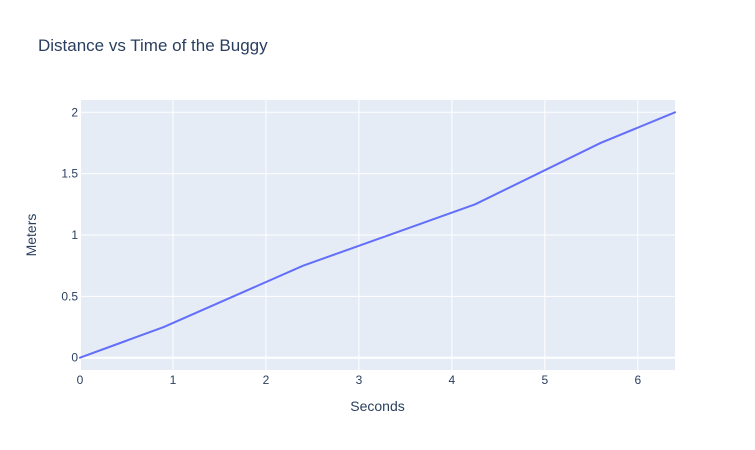 Image resolution: width=755 pixels, height=450 pixels. What do you see at coordinates (74, 358) in the screenshot?
I see `y-tick-label: 0` at bounding box center [74, 358].